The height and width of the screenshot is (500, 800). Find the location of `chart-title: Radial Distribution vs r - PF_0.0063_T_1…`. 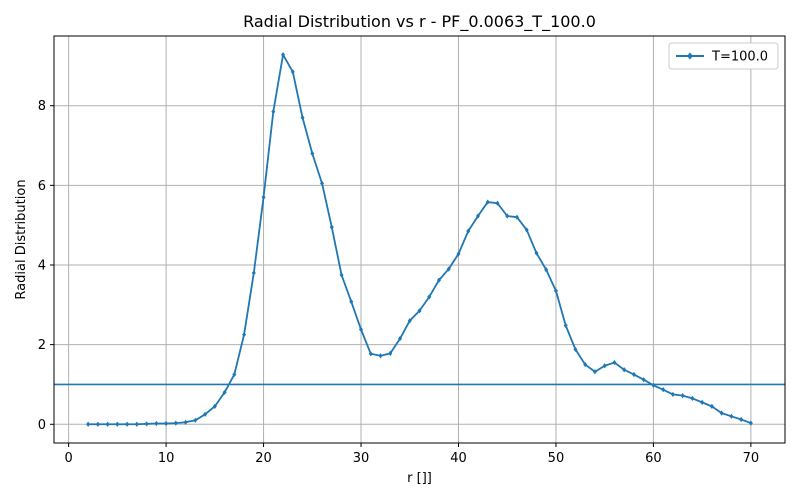

chart-title: Radial Distribution vs r - PF_0.0063_T_1… is located at coordinates (419, 22).